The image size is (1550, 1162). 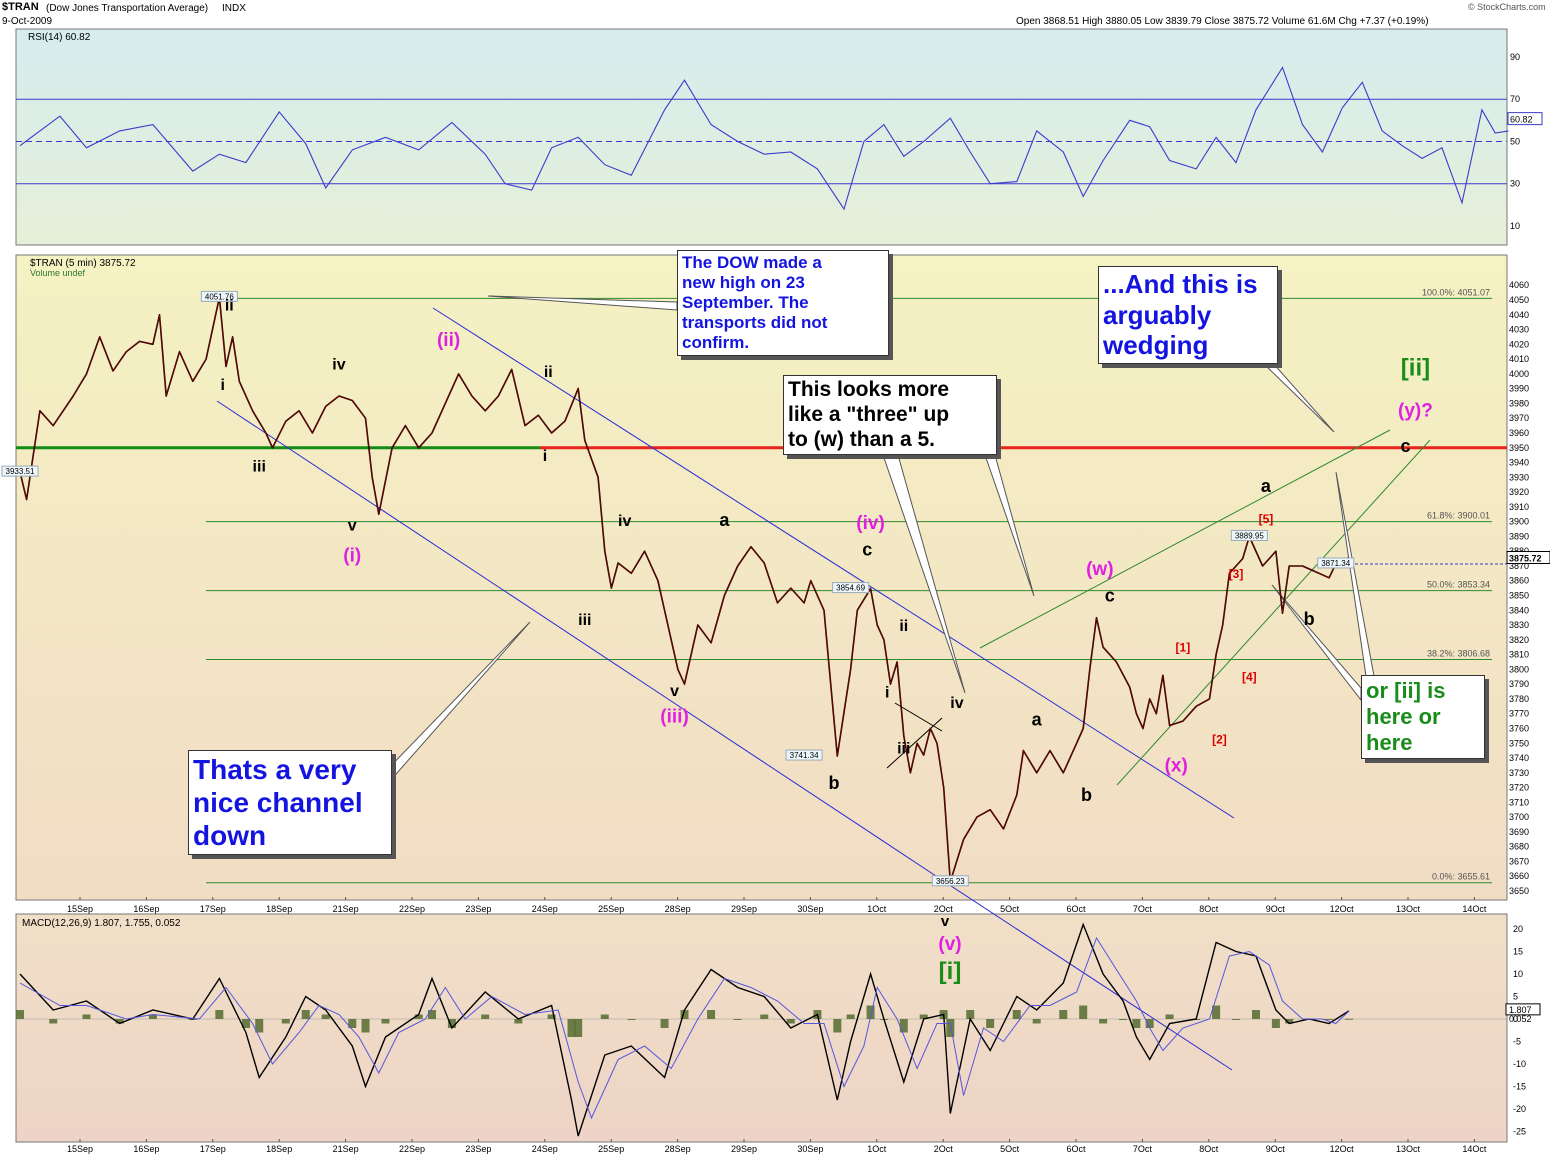 I want to click on rsi-last-value-box, so click(x=1525, y=119).